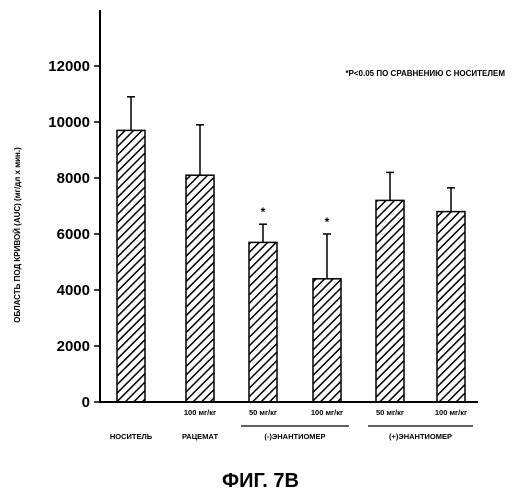  What do you see at coordinates (294, 436) in the screenshot?
I see `group-label: (-)ЭНАНТИОМЕР` at bounding box center [294, 436].